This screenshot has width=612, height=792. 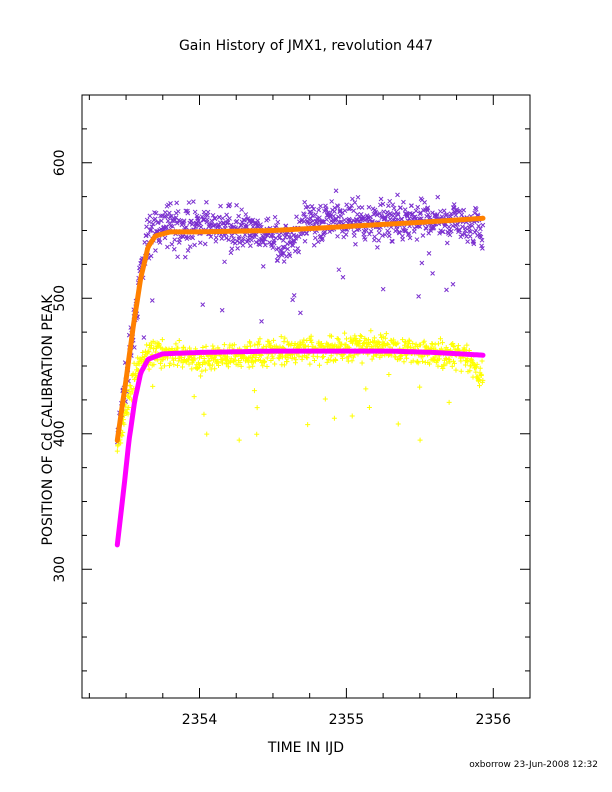 What do you see at coordinates (306, 46) in the screenshot?
I see `chart-title: Gain History of JMX1, revolution 447` at bounding box center [306, 46].